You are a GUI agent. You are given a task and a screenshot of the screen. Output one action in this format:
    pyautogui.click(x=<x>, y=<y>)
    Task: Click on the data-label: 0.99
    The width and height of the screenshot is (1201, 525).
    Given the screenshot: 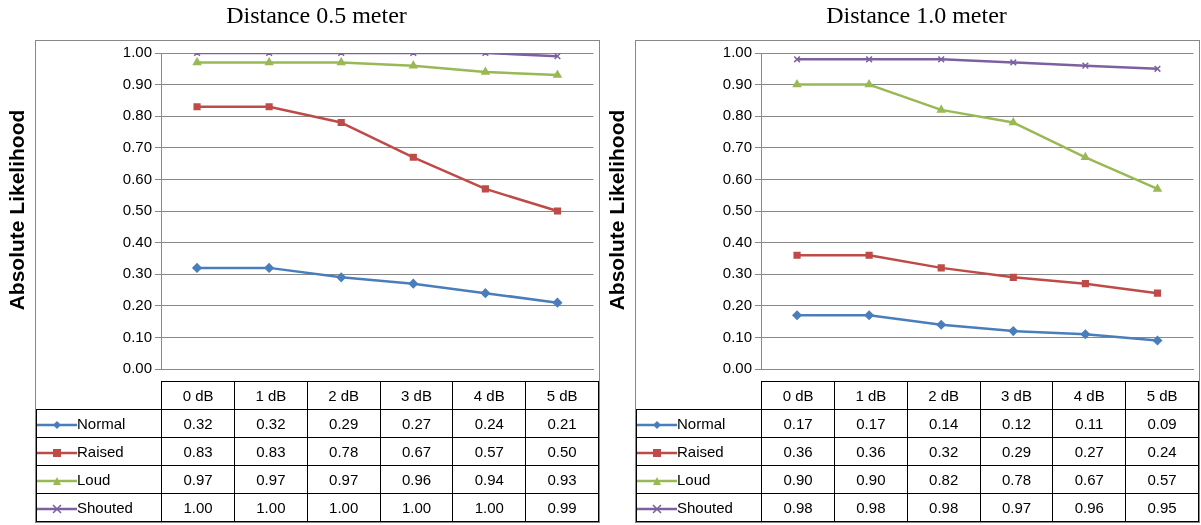 What is the action you would take?
    pyautogui.click(x=562, y=507)
    